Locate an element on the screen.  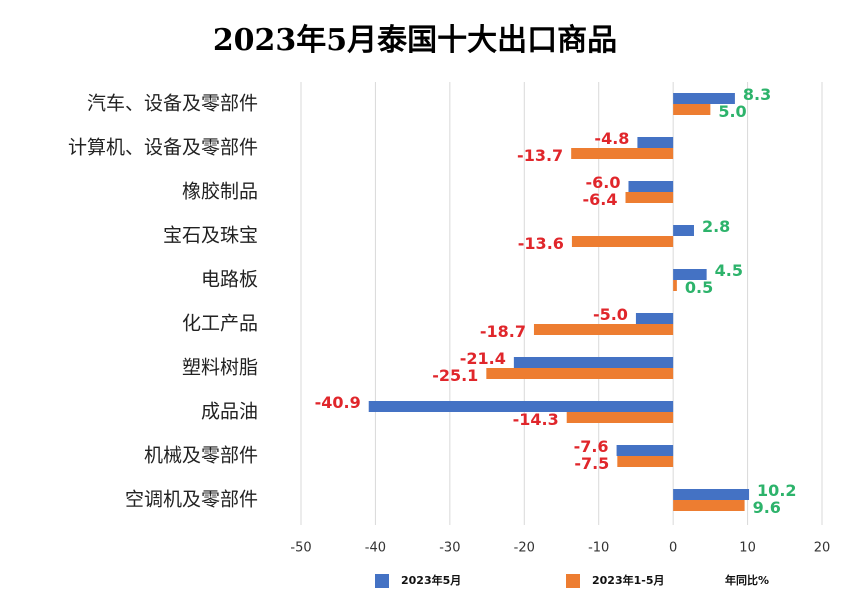
category-label: 塑料树脂 is located at coordinates (220, 368).